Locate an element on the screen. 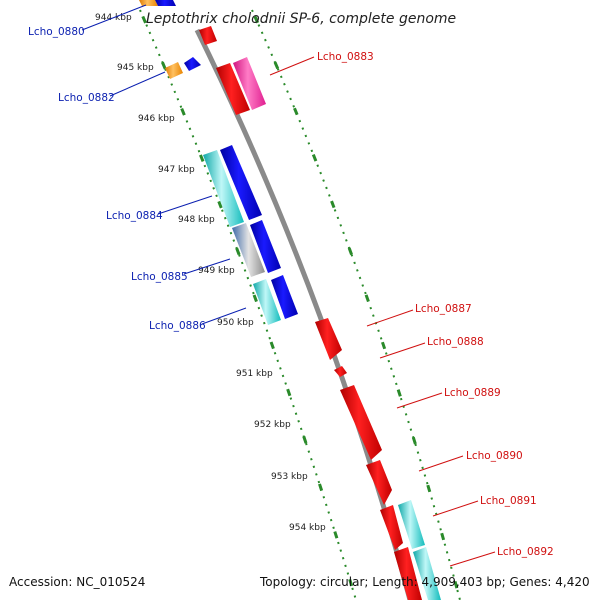  gene-lcho-0883-a is located at coordinates (233, 89).